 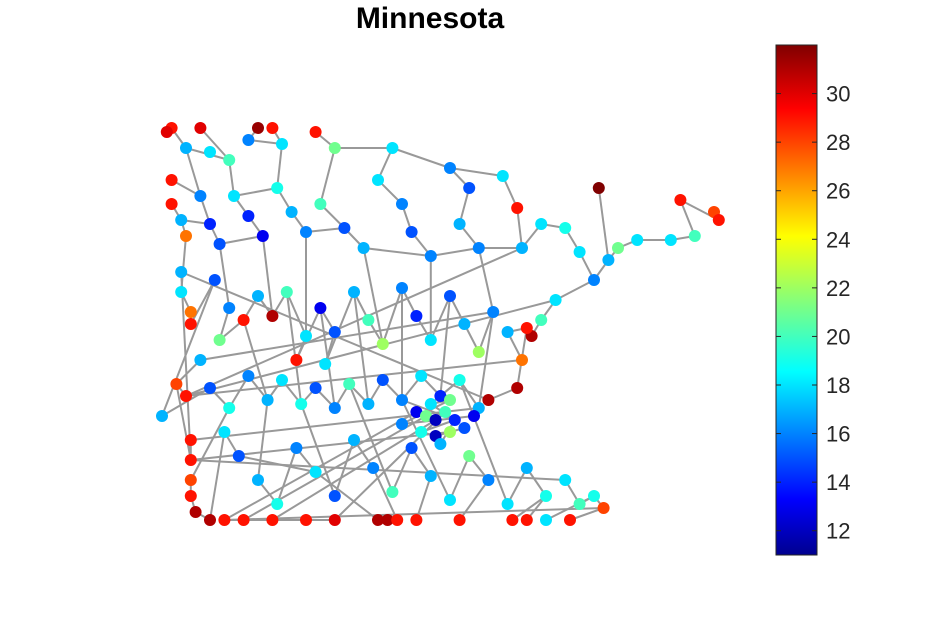 What do you see at coordinates (838, 239) in the screenshot?
I see `colorbar-tick-label: 24` at bounding box center [838, 239].